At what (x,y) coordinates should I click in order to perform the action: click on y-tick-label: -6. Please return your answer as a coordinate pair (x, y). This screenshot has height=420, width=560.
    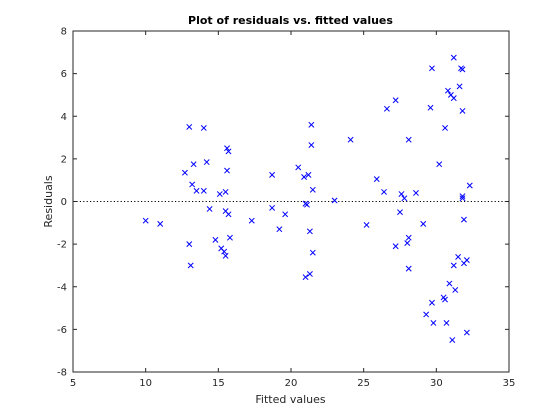
    Looking at the image, I should click on (62, 330).